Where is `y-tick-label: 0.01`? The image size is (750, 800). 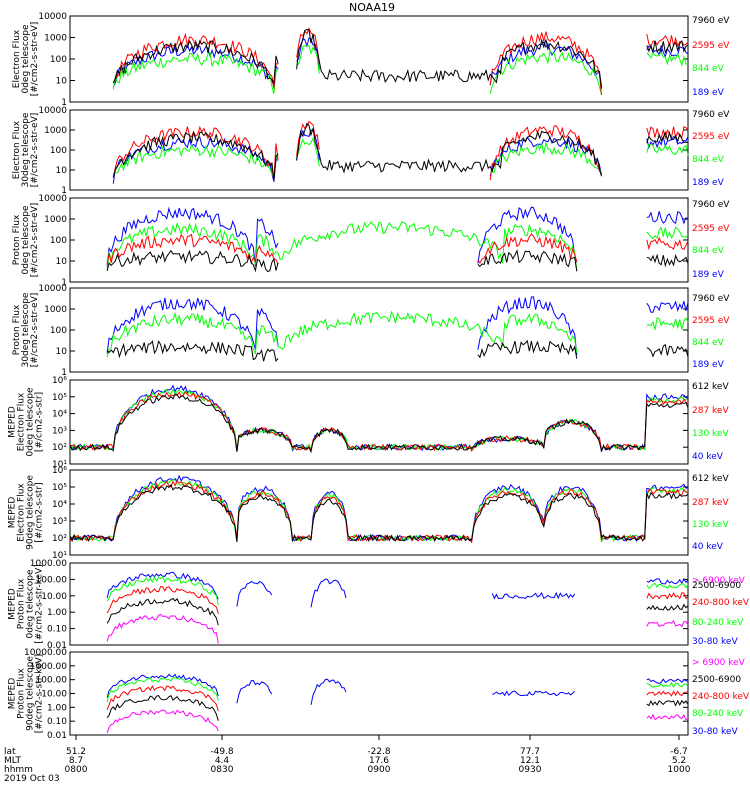
y-tick-label: 0.01 is located at coordinates (57, 646).